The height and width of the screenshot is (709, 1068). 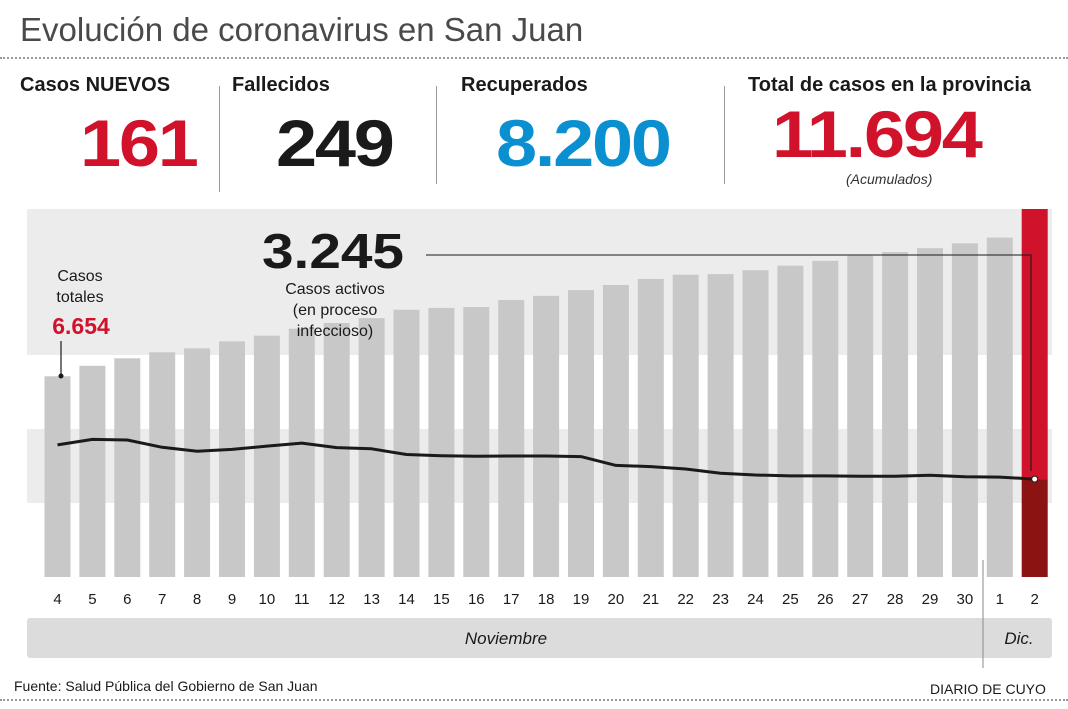 I want to click on month-label-december: Dic., so click(x=1018, y=638).